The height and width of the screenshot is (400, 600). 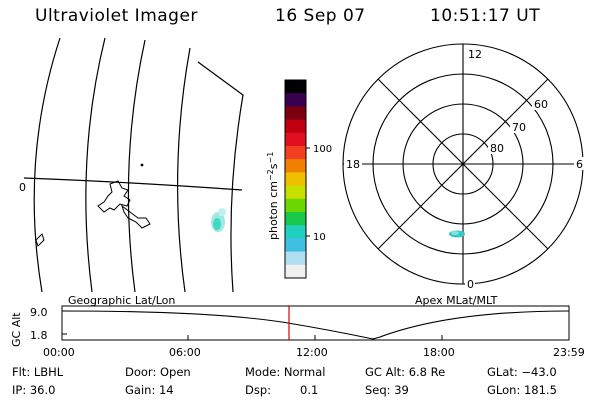 I want to click on gain-label: Gain: 14, so click(x=149, y=390).